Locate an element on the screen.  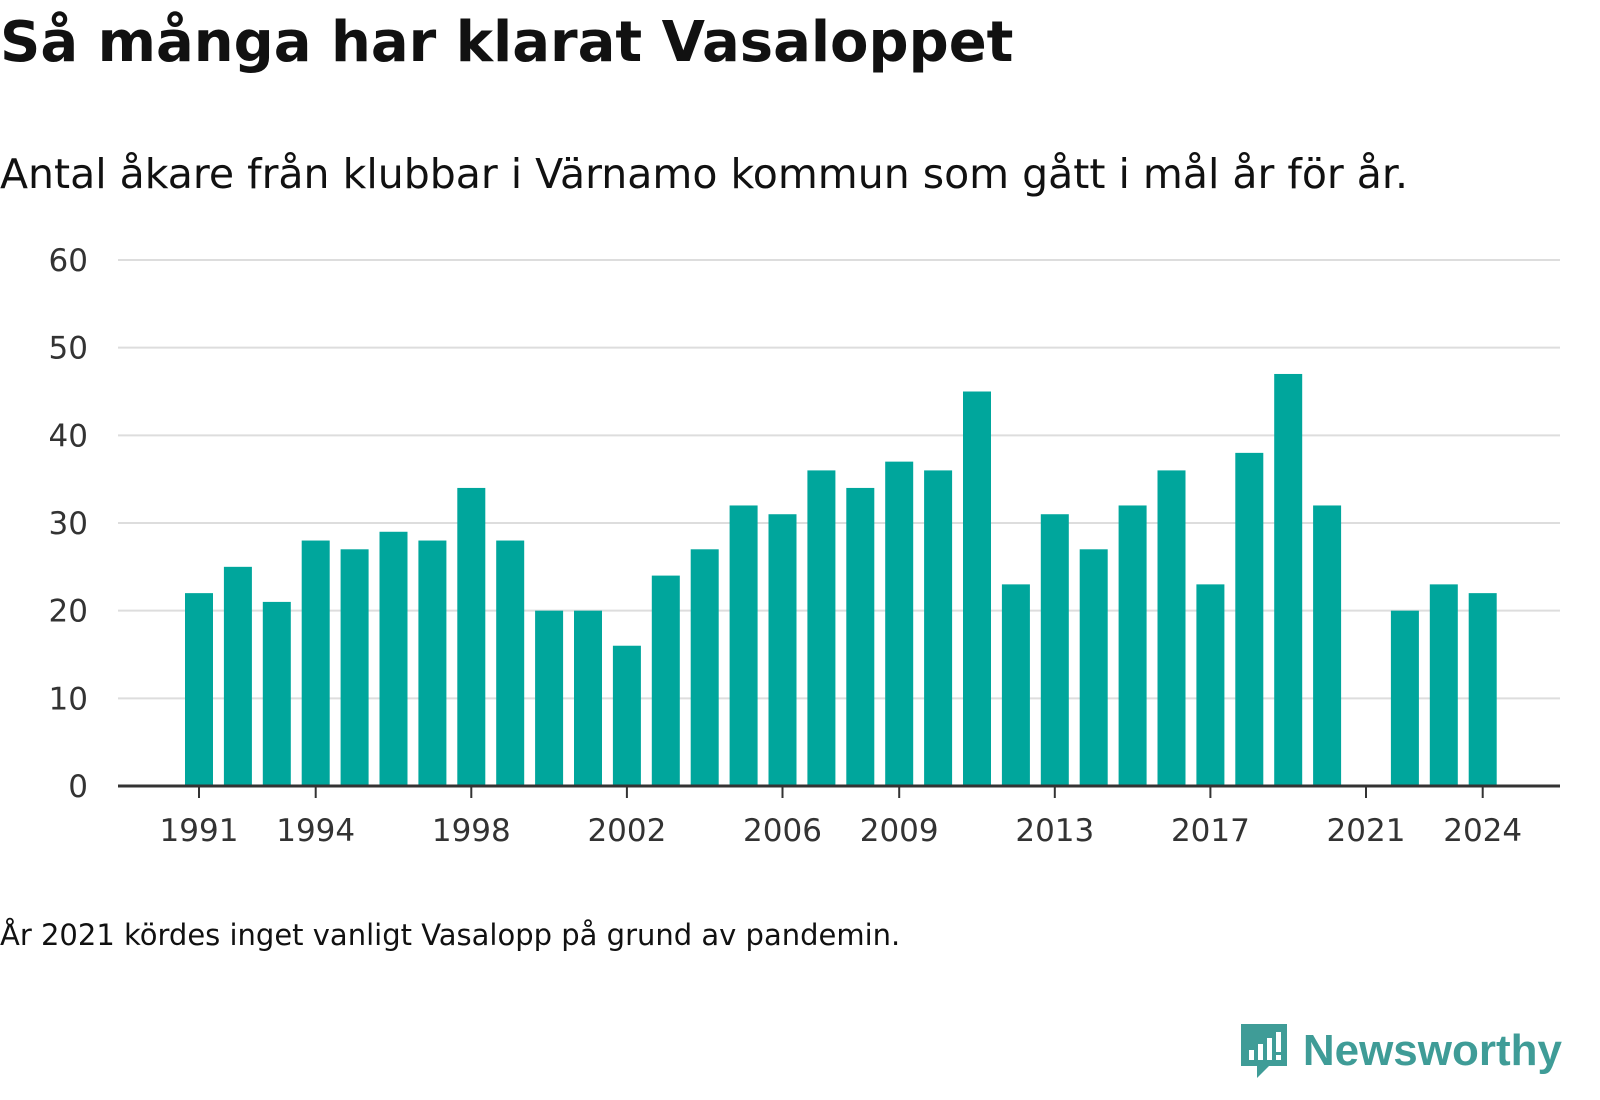
y-tick-label: 30 is located at coordinates (68, 524).